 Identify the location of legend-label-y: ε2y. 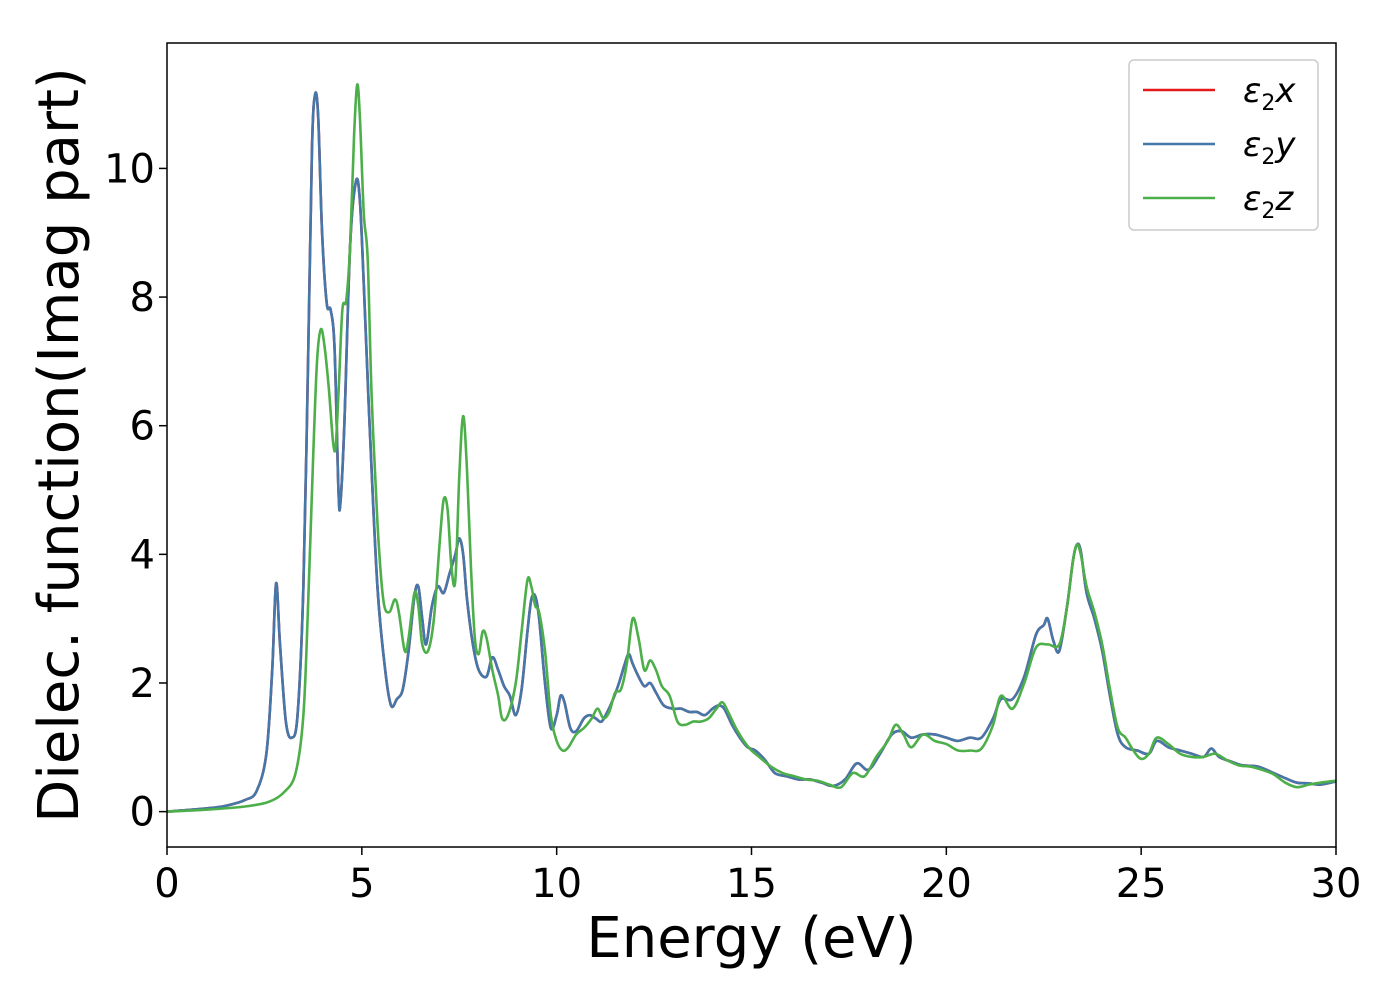
(1269, 147).